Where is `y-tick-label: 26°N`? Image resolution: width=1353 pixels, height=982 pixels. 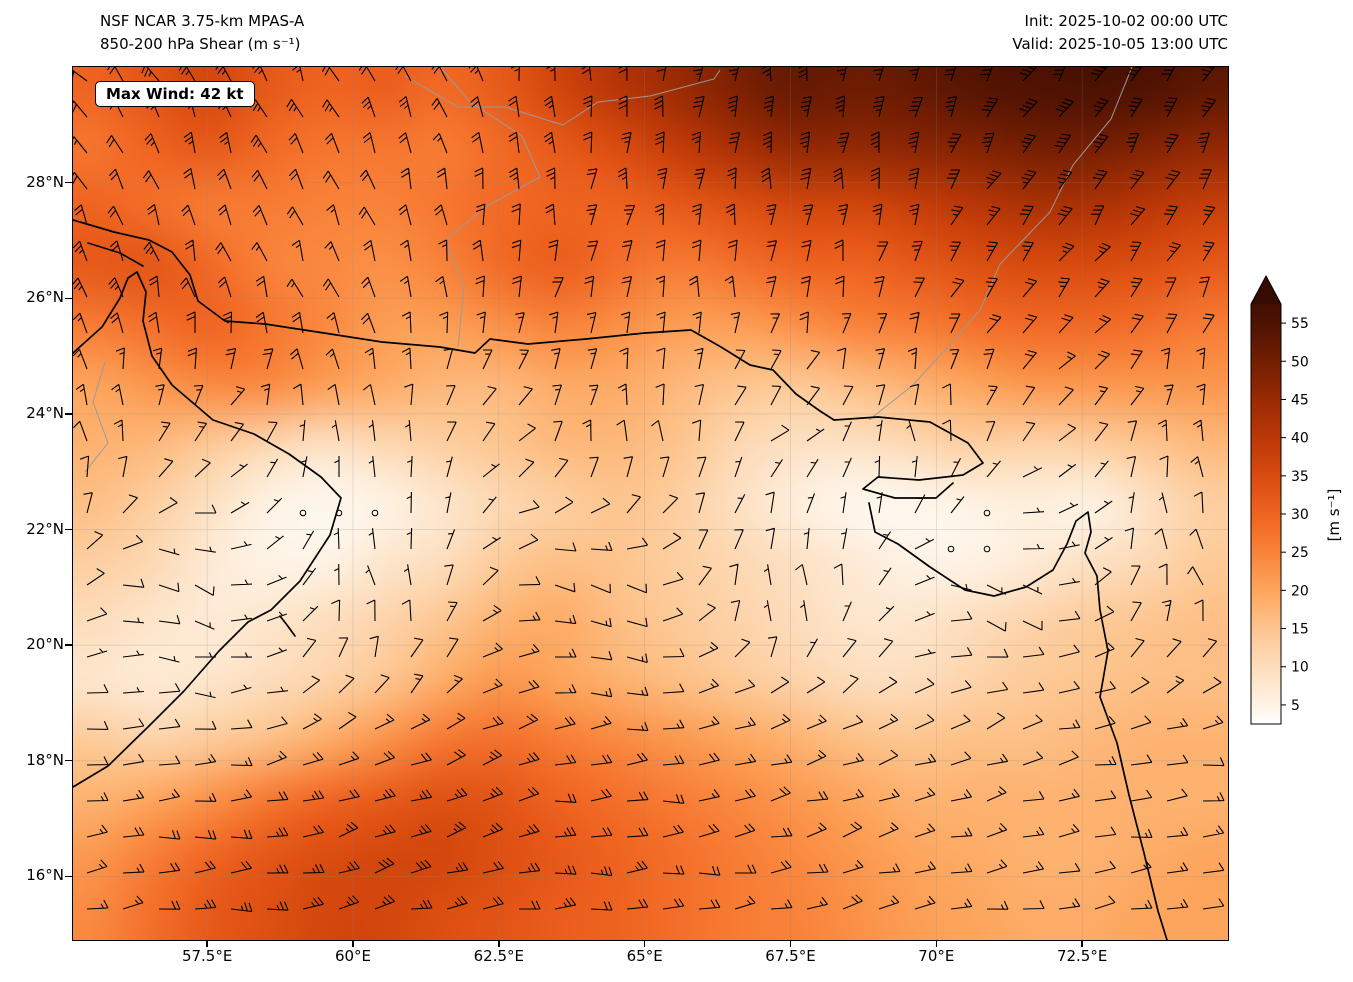
y-tick-label: 26°N is located at coordinates (45, 297).